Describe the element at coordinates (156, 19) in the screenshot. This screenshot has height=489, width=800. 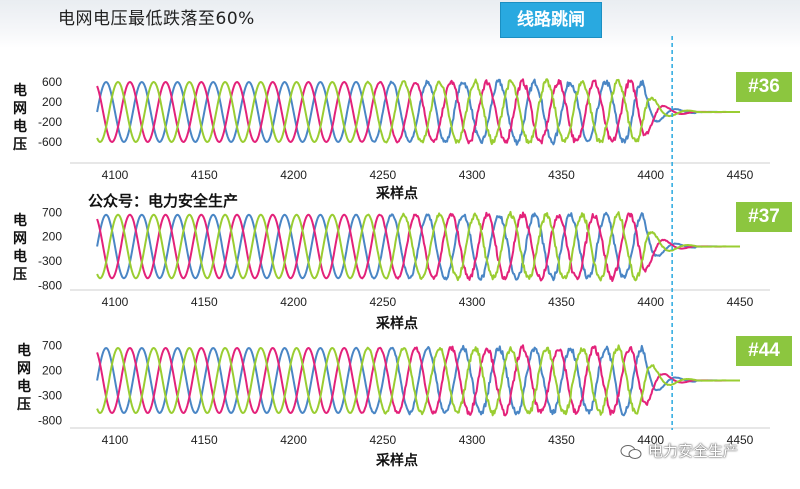
I see `page-title: 电网电压最低跌落至60%` at that location.